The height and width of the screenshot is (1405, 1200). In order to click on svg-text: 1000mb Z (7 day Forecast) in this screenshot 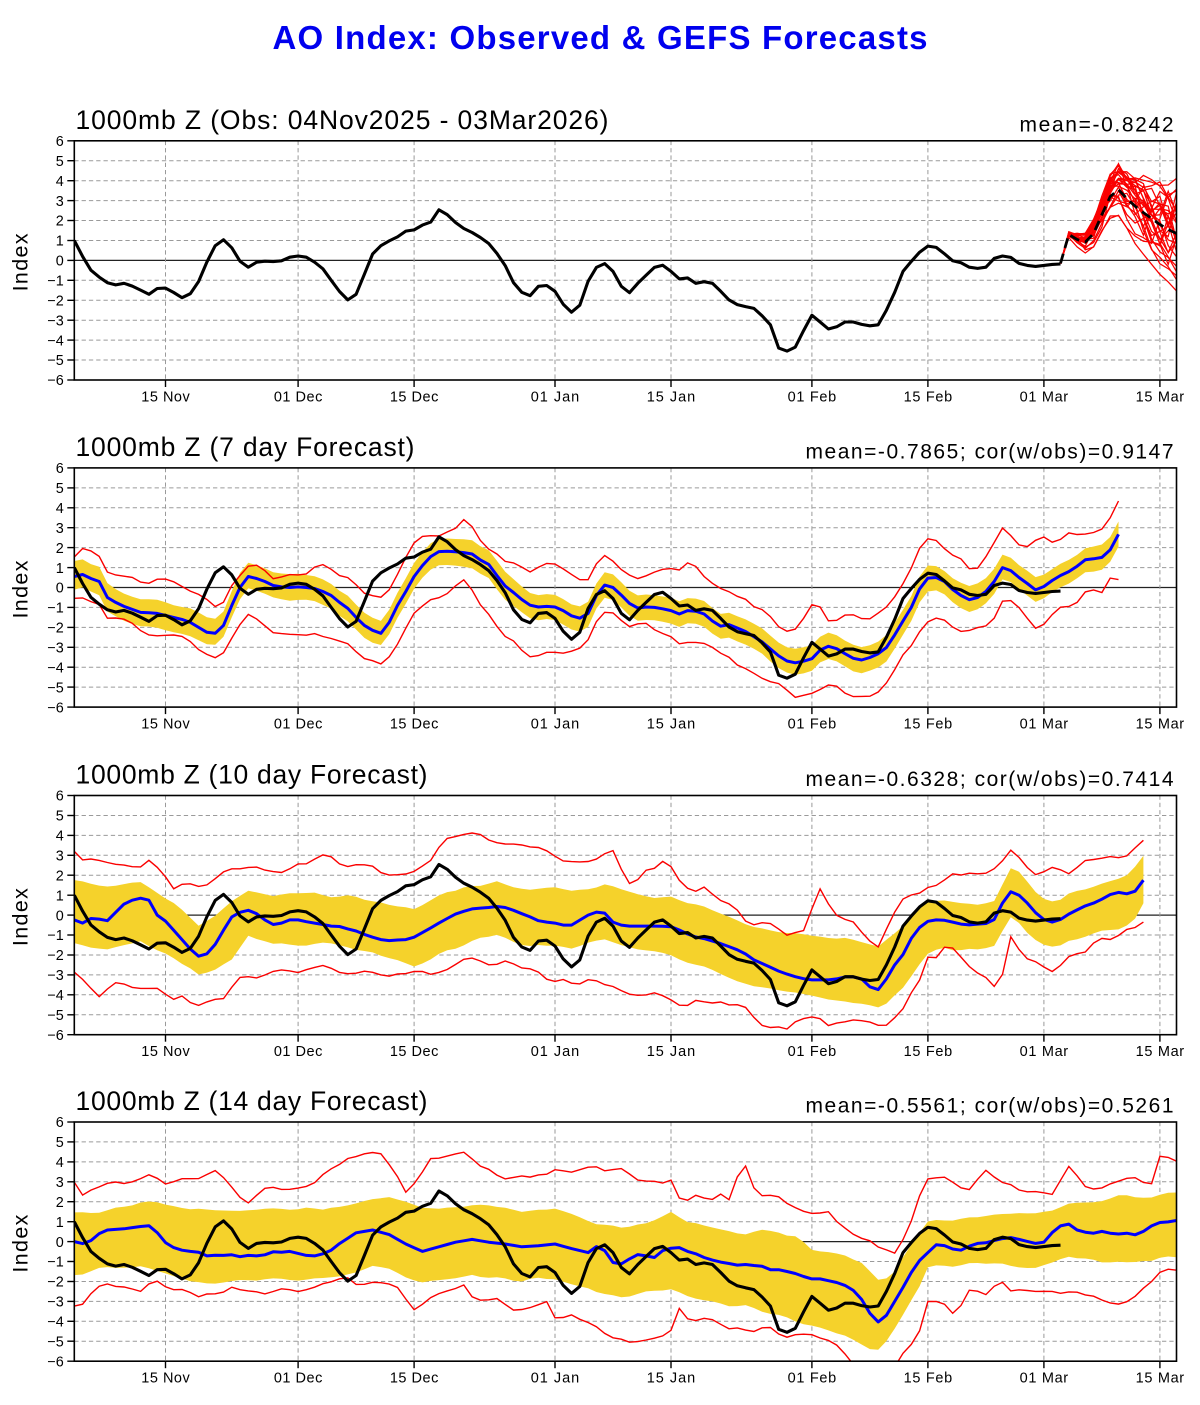, I will do `click(245, 447)`.